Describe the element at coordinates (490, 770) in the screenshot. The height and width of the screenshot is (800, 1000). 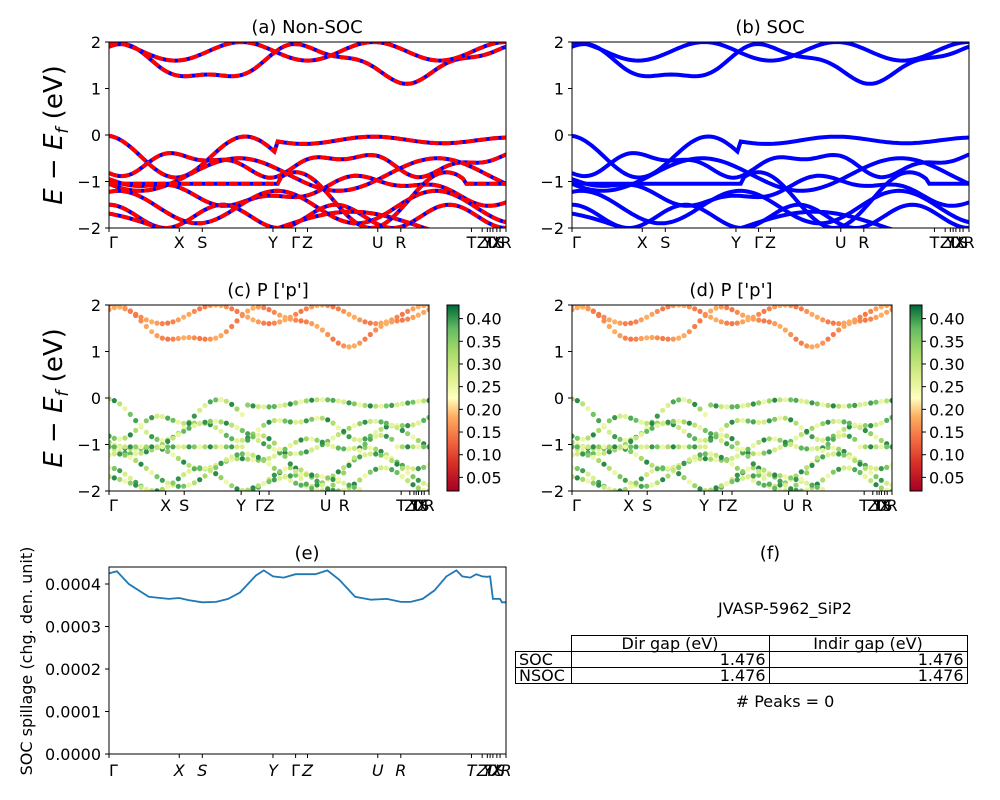
I see `x-tick-label: T` at that location.